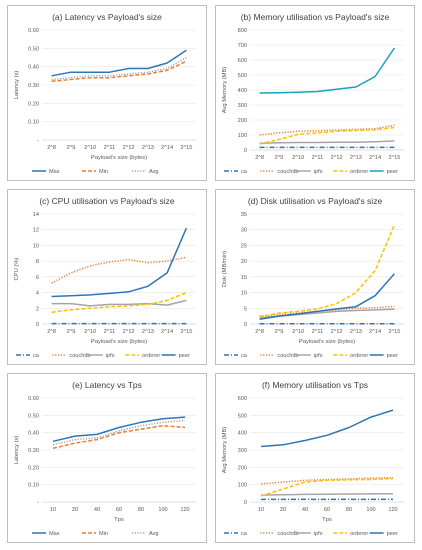 Image resolution: width=422 pixels, height=550 pixels. I want to click on y-tick-label: 12, so click(36, 231).